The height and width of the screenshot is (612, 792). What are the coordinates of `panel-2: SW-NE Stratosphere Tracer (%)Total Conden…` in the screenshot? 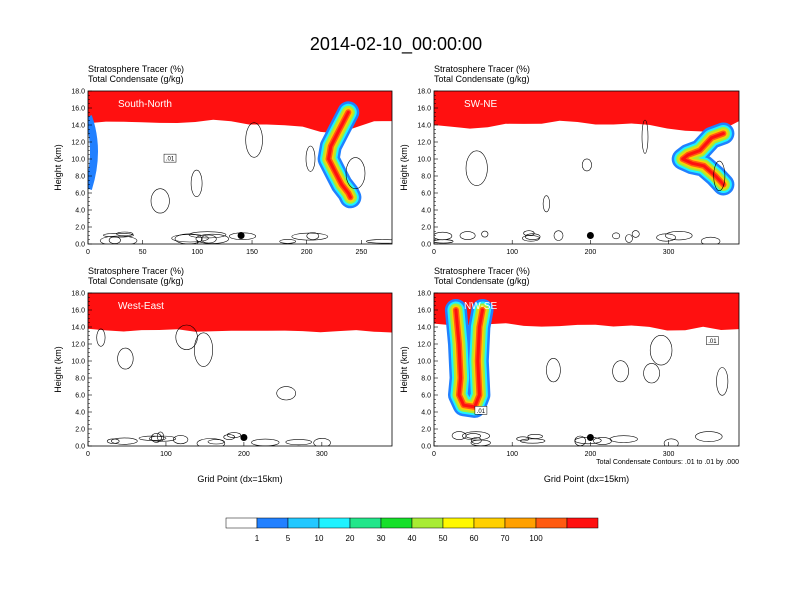 It's located at (569, 160).